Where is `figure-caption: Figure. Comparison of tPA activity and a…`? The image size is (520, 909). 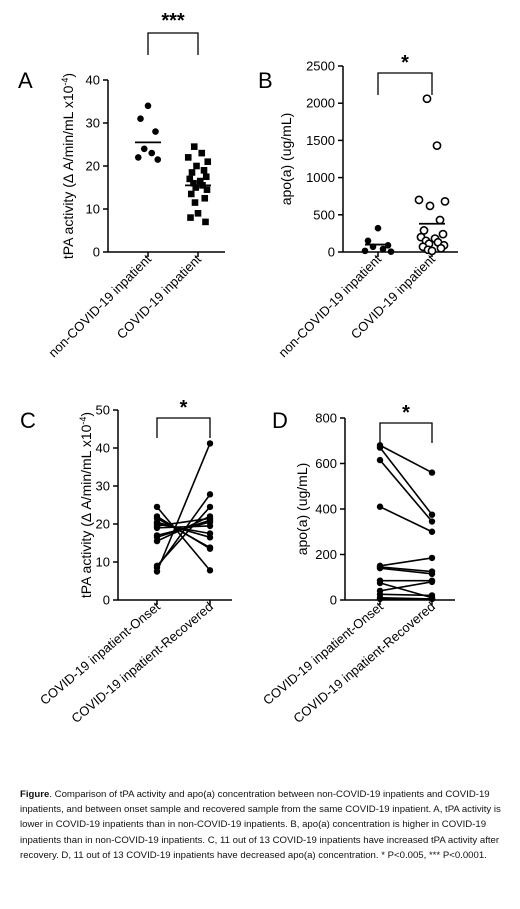 figure-caption: Figure. Comparison of tPA activity and a… is located at coordinates (261, 825).